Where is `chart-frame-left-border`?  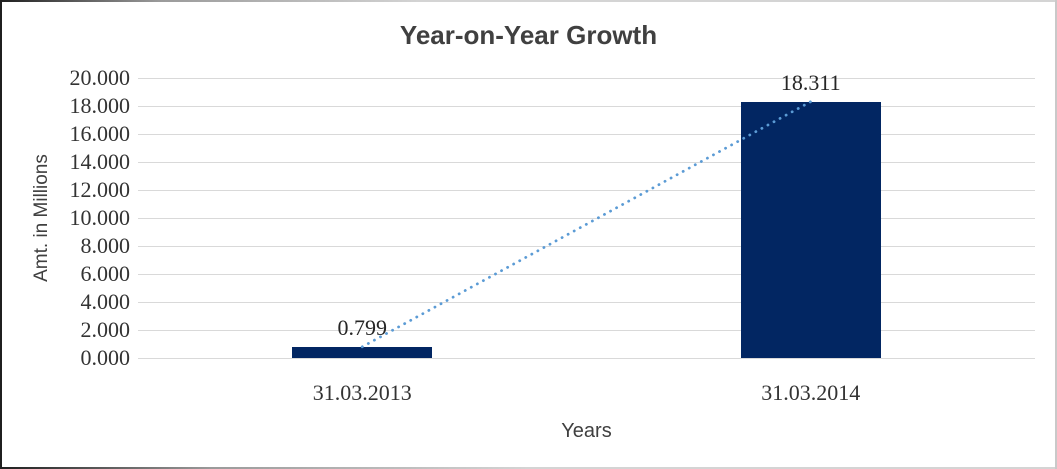
chart-frame-left-border is located at coordinates (1, 234).